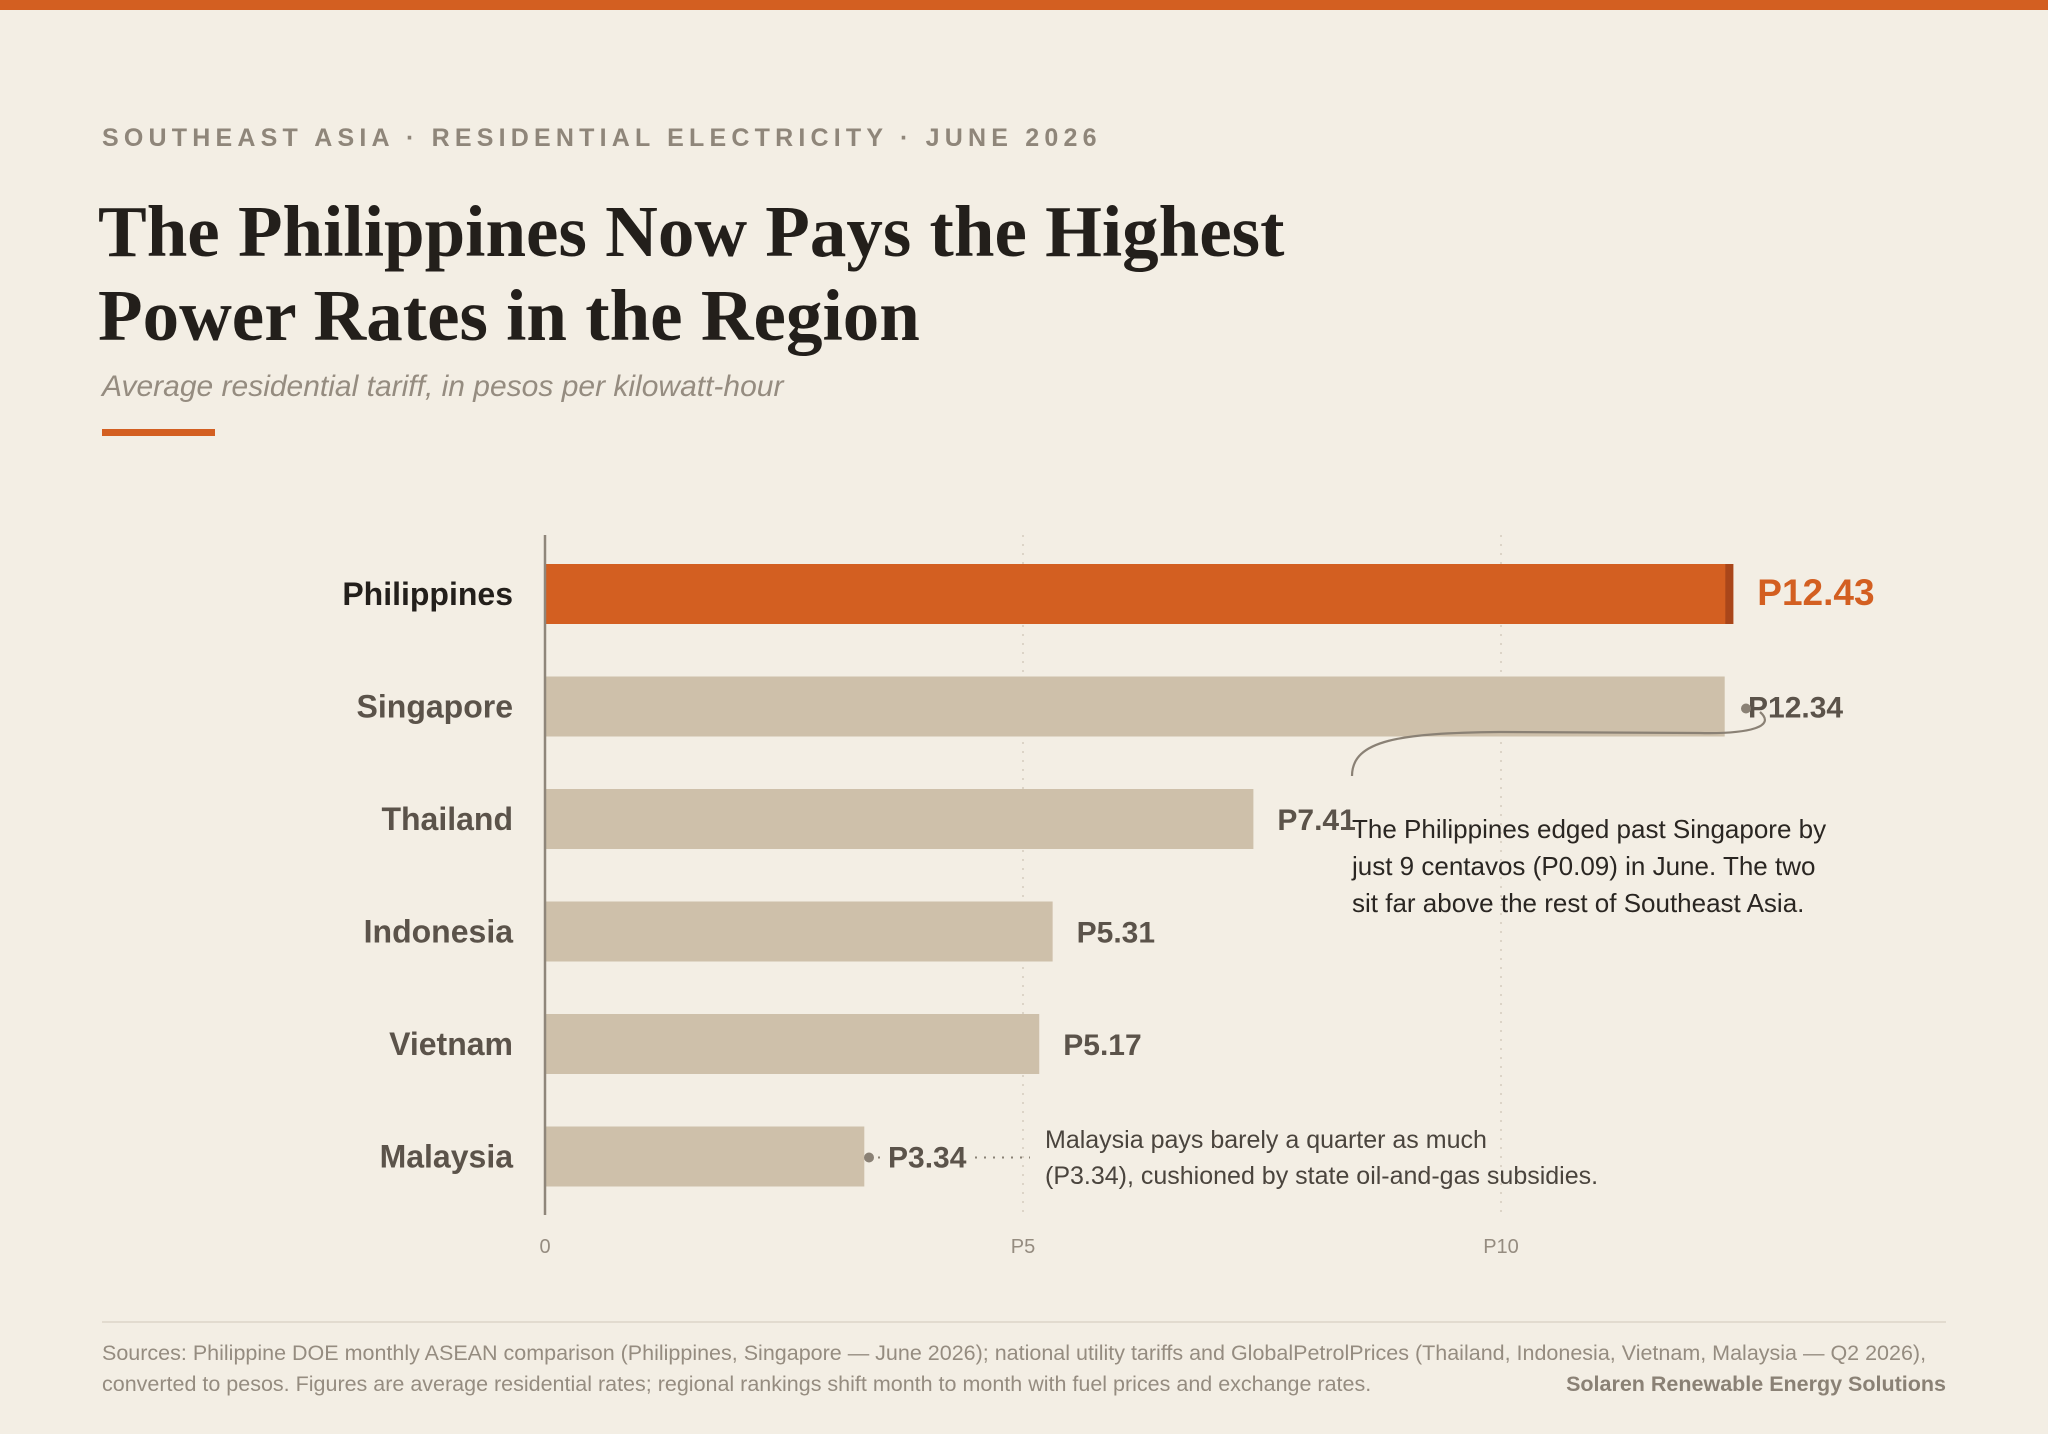  I want to click on bar-end-cap, so click(1729, 594).